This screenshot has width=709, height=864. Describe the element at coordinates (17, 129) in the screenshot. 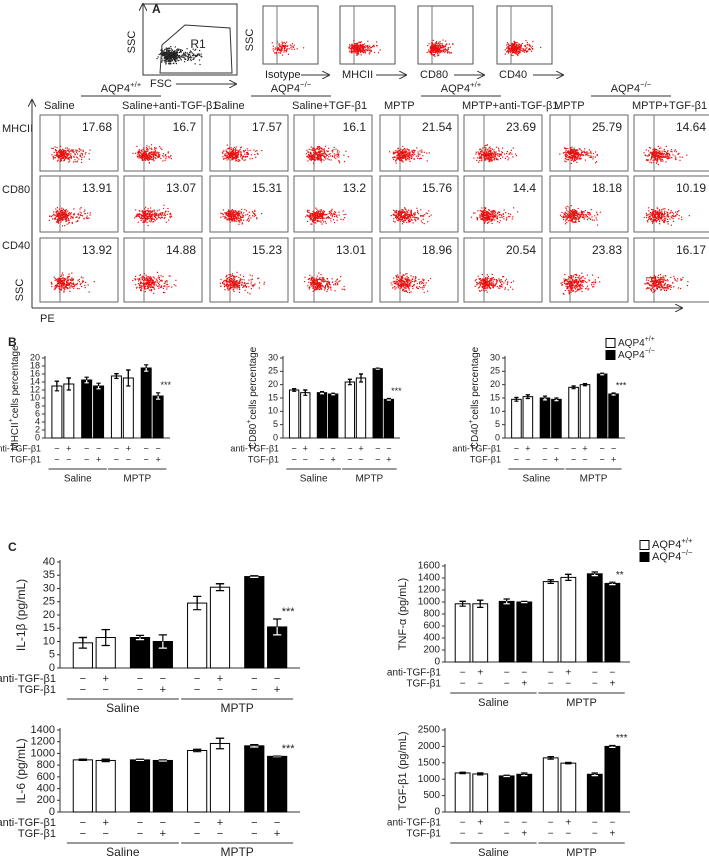

I see `row-label: MHCII` at that location.